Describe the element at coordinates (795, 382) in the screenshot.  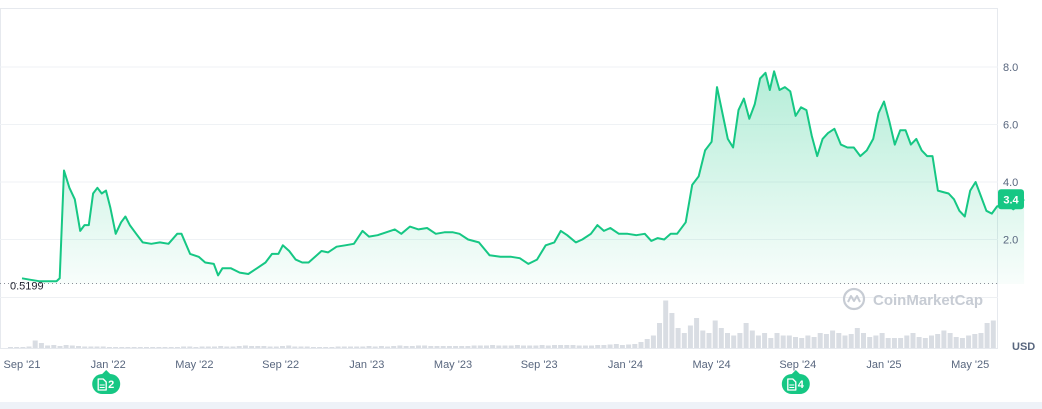
I see `event-marker: 4` at that location.